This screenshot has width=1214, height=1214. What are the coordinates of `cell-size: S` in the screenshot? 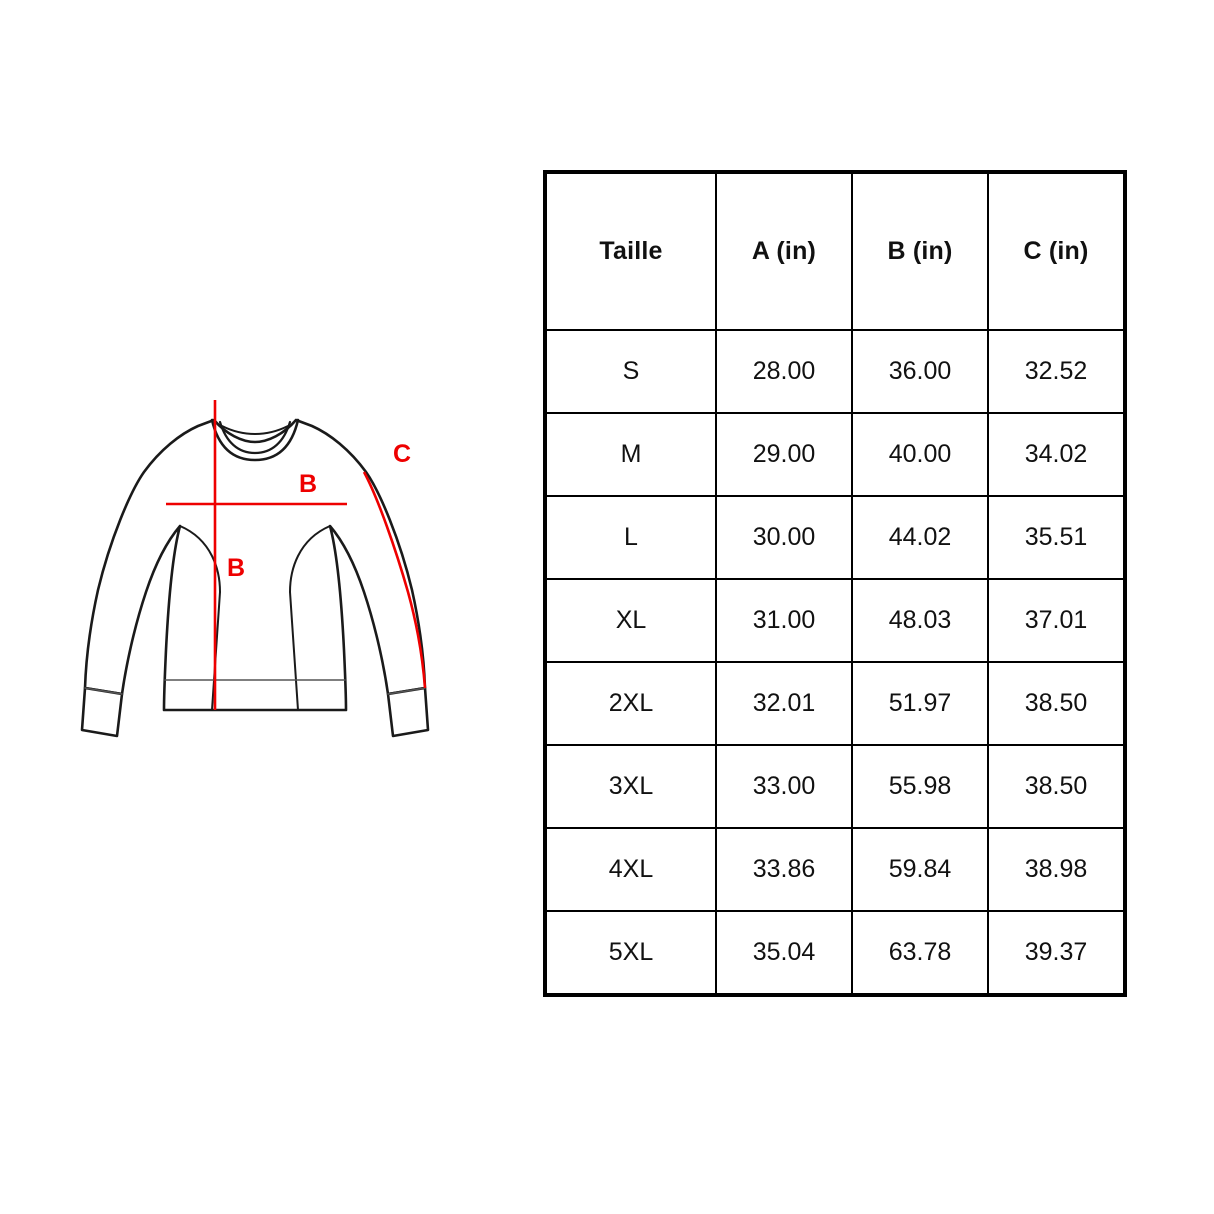 It's located at (630, 371).